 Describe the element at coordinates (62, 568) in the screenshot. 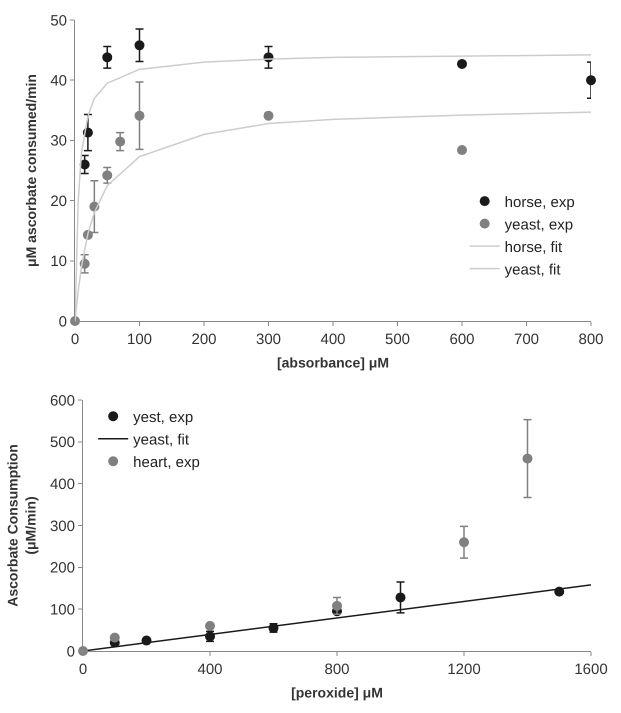

I see `y-tick-label: 200` at that location.